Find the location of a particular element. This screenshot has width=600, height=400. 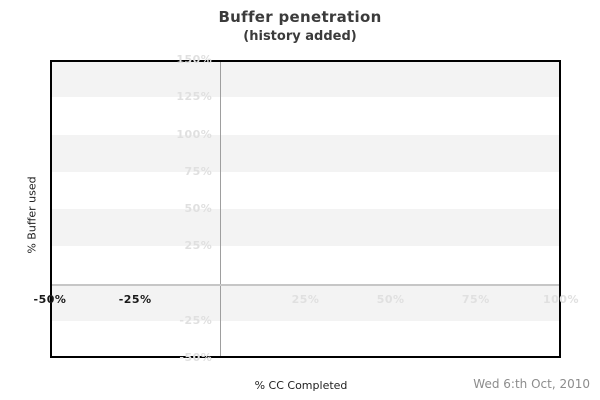

y-tick-label: 25% is located at coordinates (198, 246).